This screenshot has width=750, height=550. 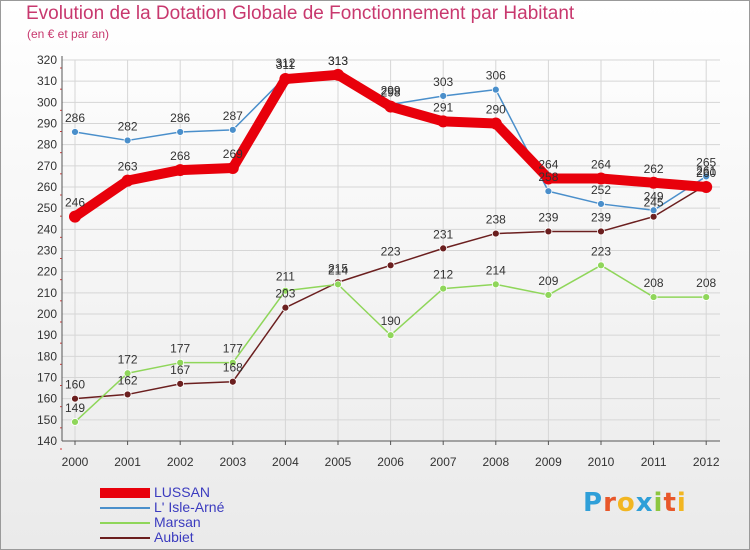 I want to click on logo-letter: t, so click(x=670, y=503).